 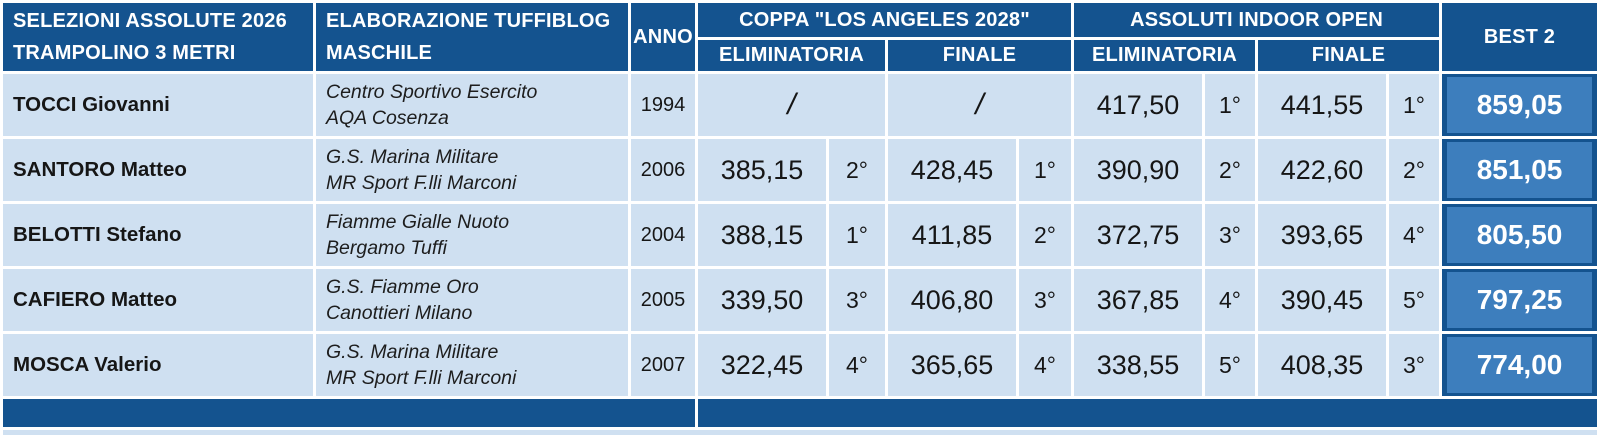 What do you see at coordinates (1045, 235) in the screenshot?
I see `coppa-finale-rank: 2°` at bounding box center [1045, 235].